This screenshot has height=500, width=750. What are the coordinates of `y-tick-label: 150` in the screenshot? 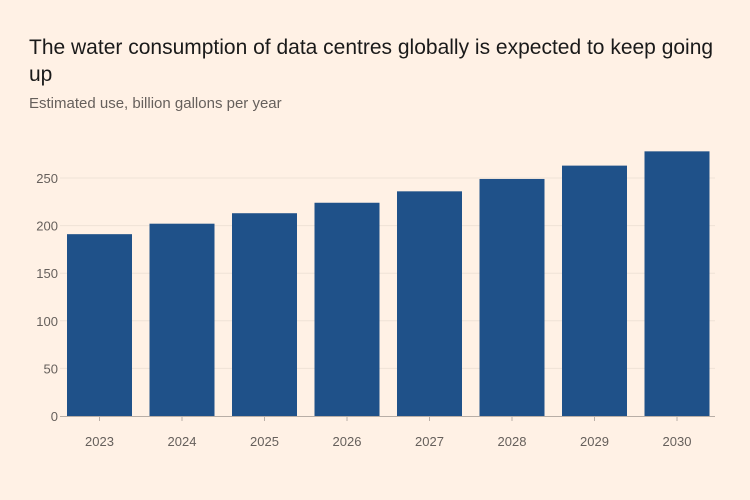 It's located at (47, 273).